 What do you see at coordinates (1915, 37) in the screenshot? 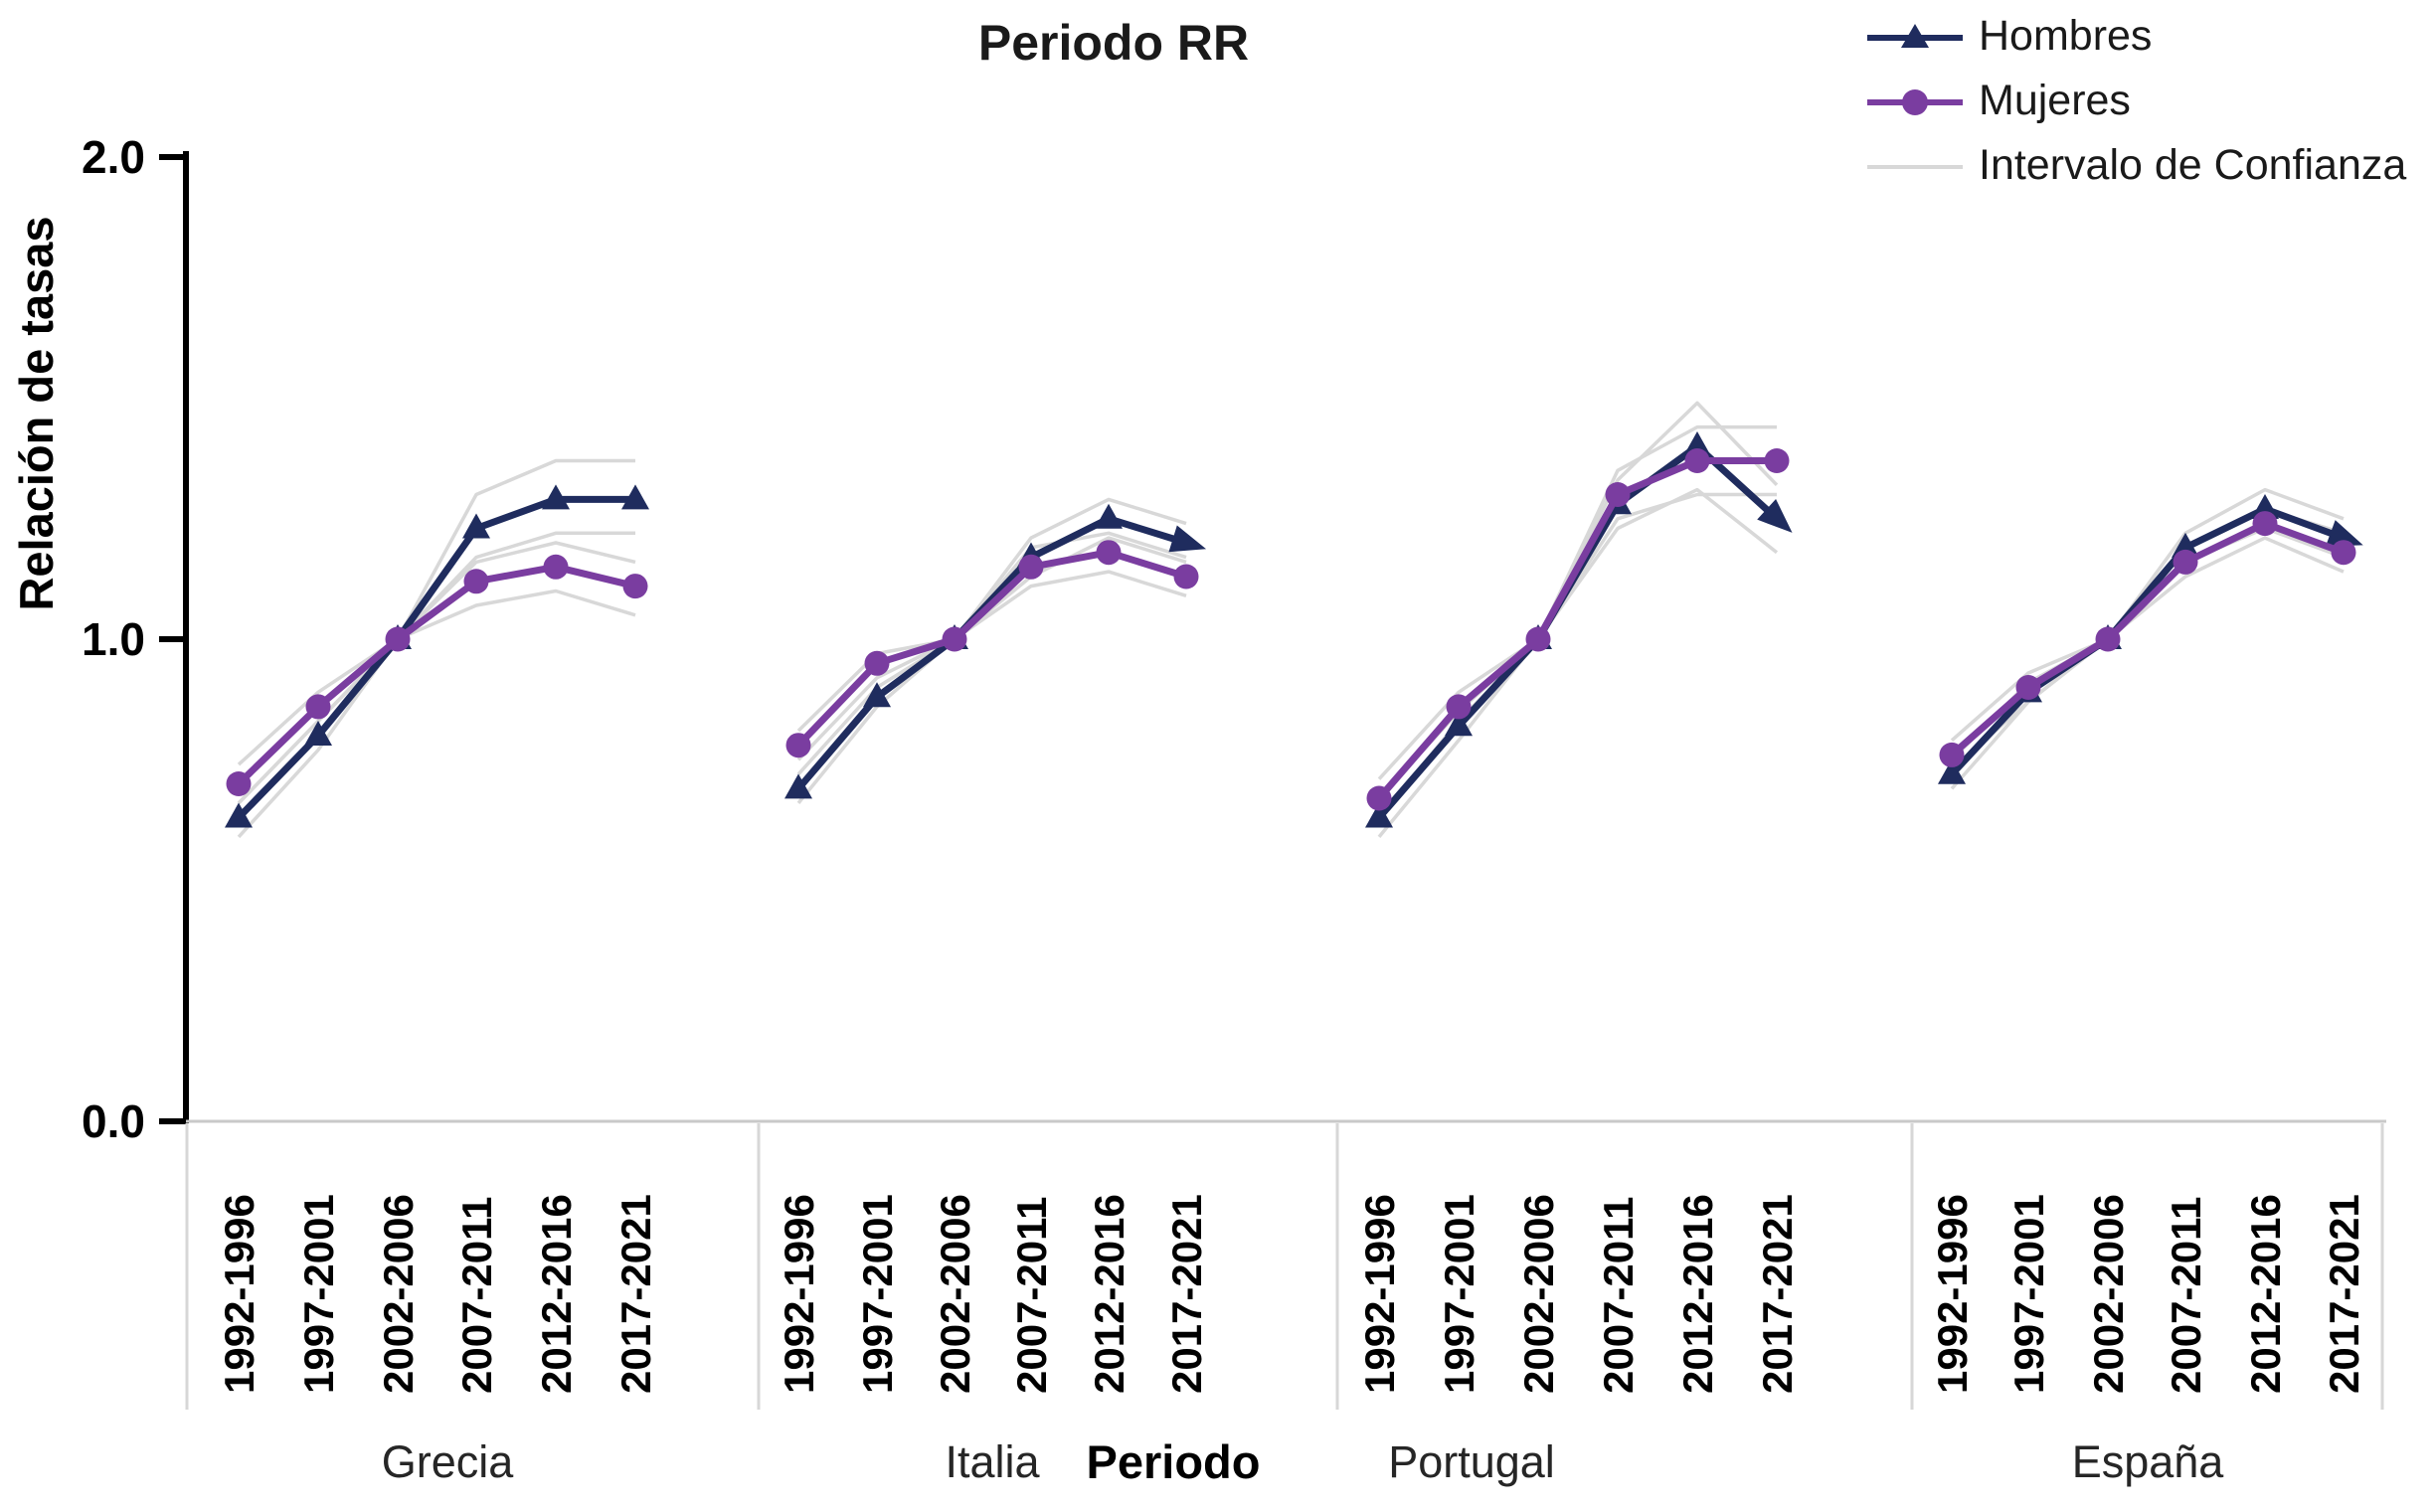
I see `hombres-line-triangle-icon` at bounding box center [1915, 37].